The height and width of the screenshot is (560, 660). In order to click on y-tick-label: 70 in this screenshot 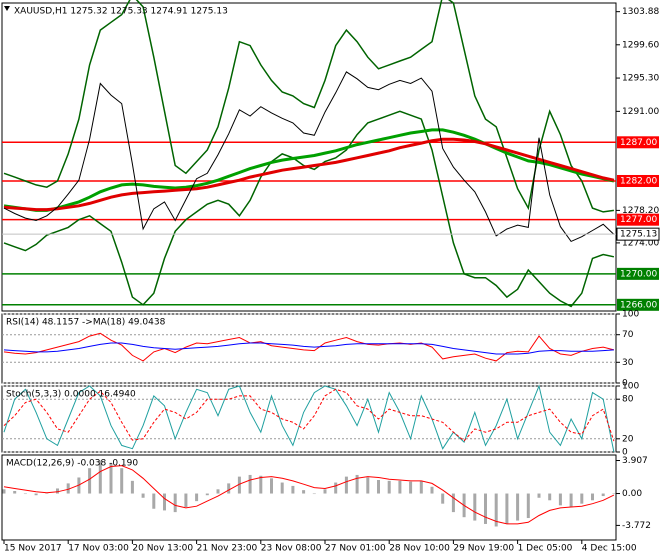, I will do `click(628, 335)`.